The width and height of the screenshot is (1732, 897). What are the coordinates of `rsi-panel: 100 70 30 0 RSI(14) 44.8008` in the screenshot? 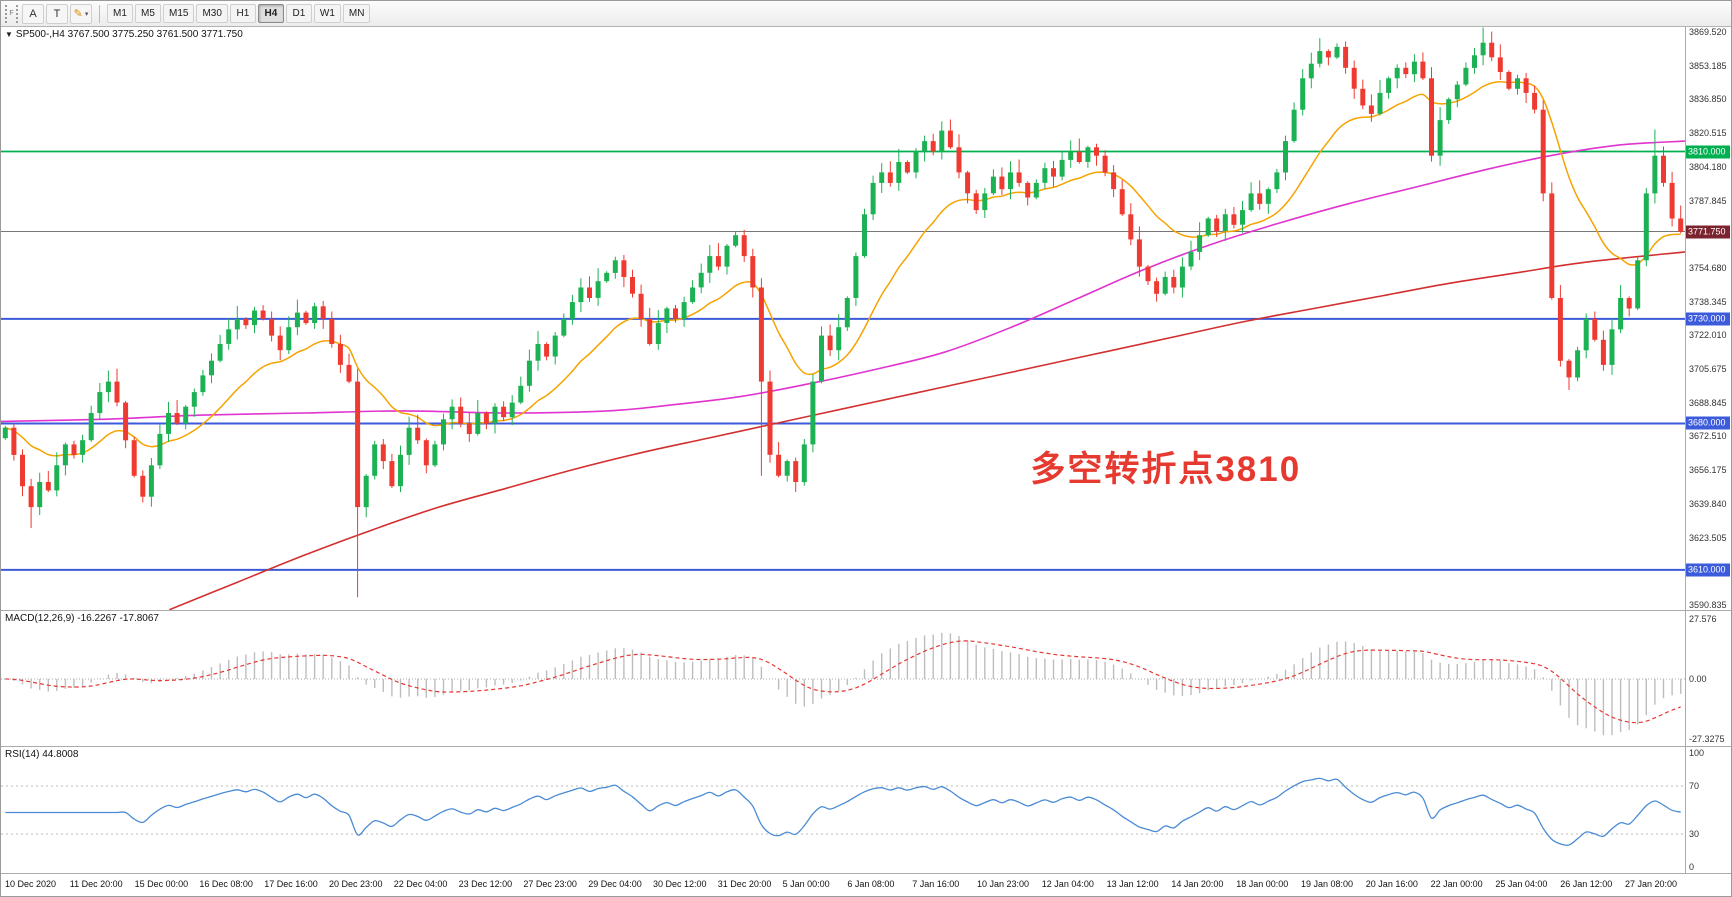 It's located at (866, 810).